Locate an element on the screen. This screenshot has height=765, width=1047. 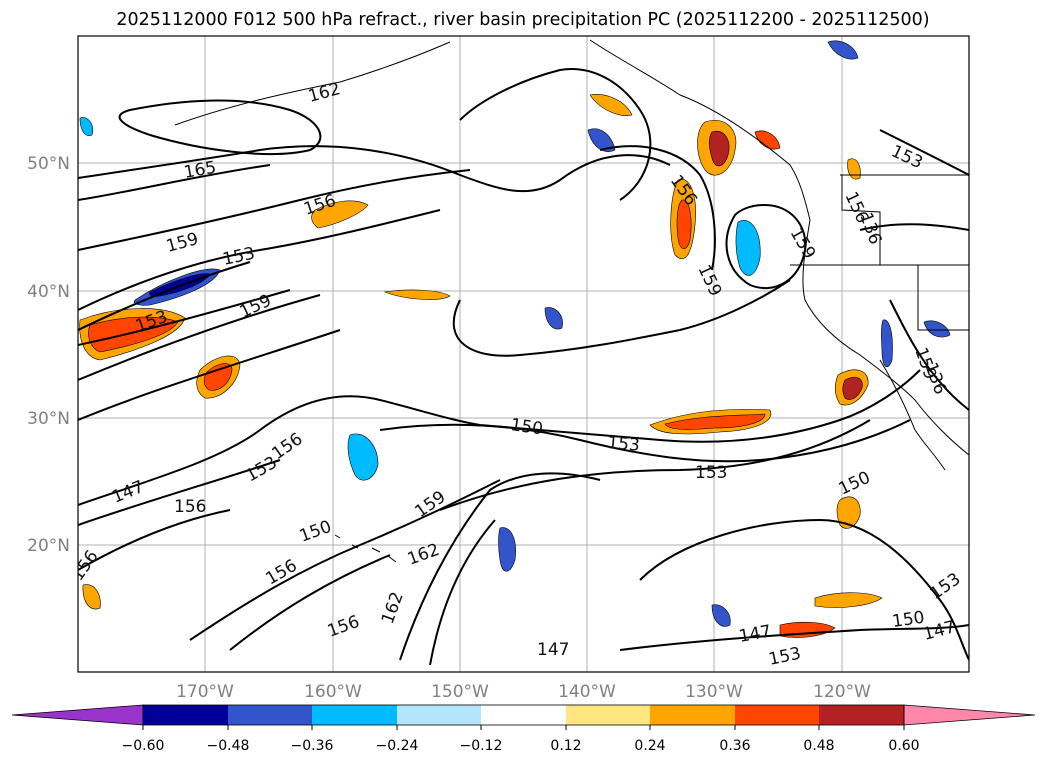
lon-axis: 170°W 160°W 150°W 140°W 130°W 120°W is located at coordinates (523, 692).